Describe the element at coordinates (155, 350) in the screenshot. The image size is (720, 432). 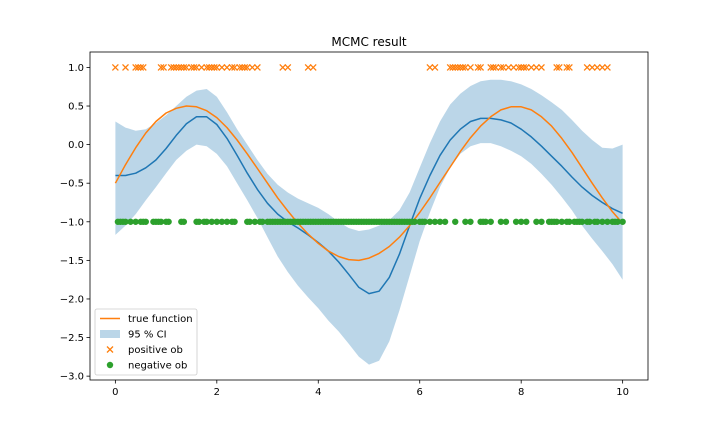
I see `legend-label: positive ob` at that location.